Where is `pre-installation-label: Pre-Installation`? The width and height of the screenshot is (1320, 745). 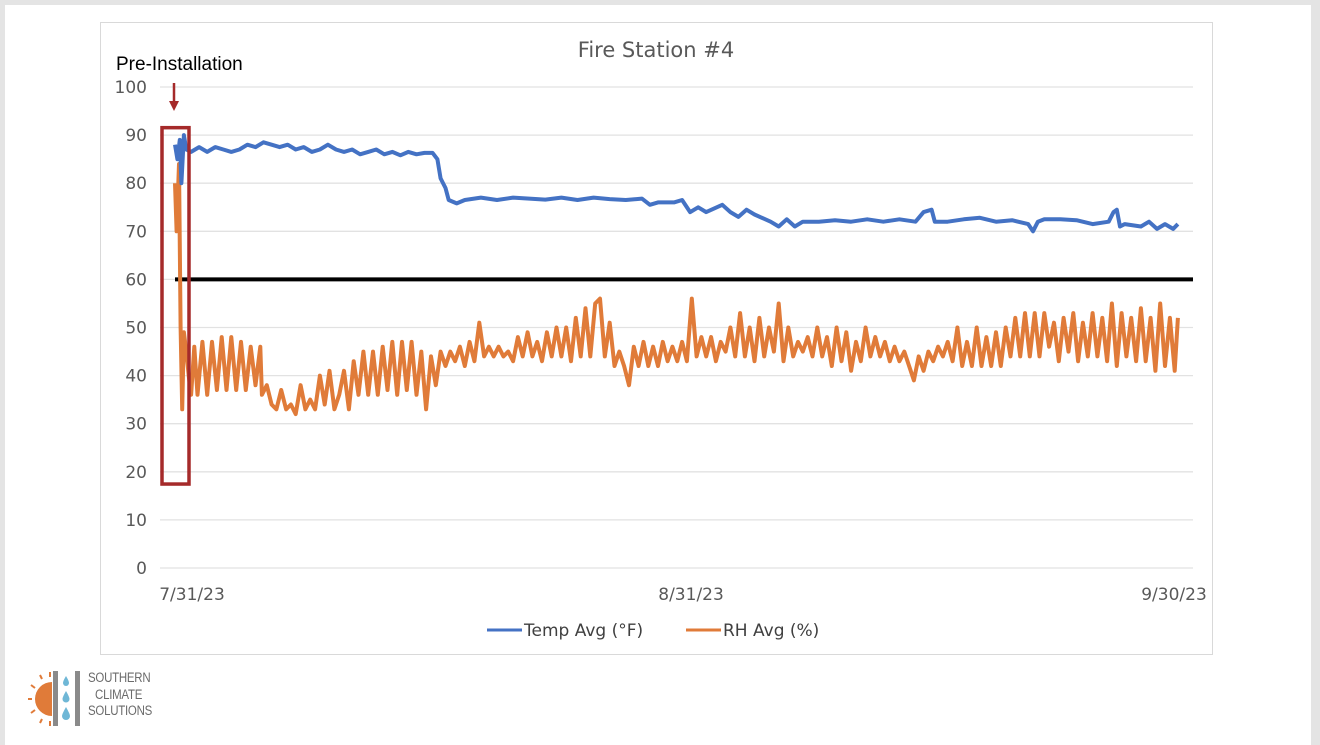
pre-installation-label: Pre-Installation is located at coordinates (179, 64).